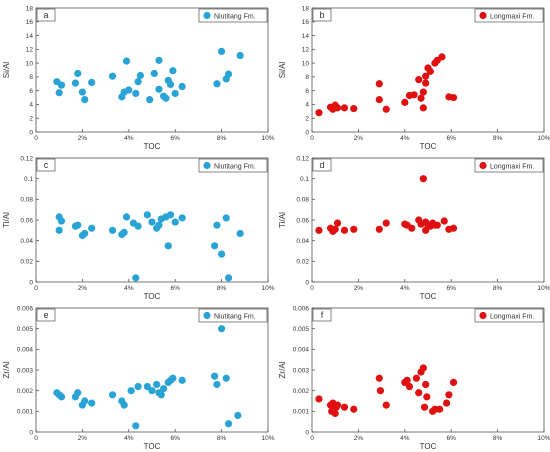  What do you see at coordinates (26, 262) in the screenshot?
I see `y-tick-label: 0.02` at bounding box center [26, 262].